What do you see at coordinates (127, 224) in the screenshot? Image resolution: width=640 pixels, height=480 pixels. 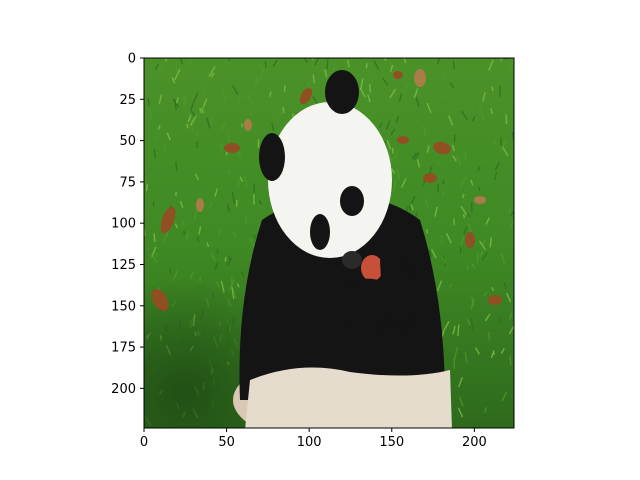 I see `y-axis: 0 25 50 75 100 125 150 175 200` at bounding box center [127, 224].